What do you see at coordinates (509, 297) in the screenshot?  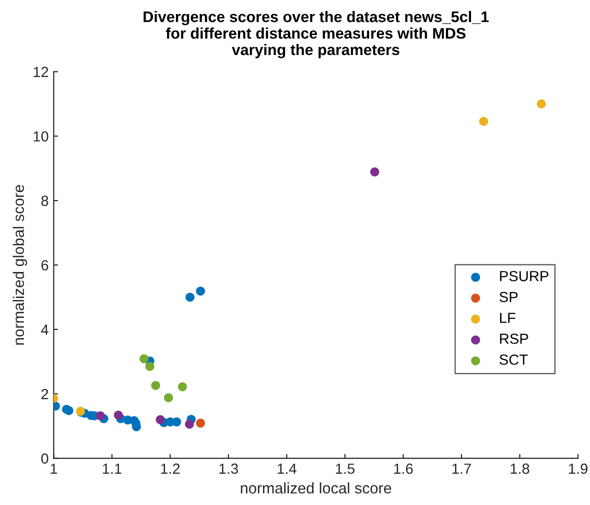 I see `legend-label: SP` at bounding box center [509, 297].